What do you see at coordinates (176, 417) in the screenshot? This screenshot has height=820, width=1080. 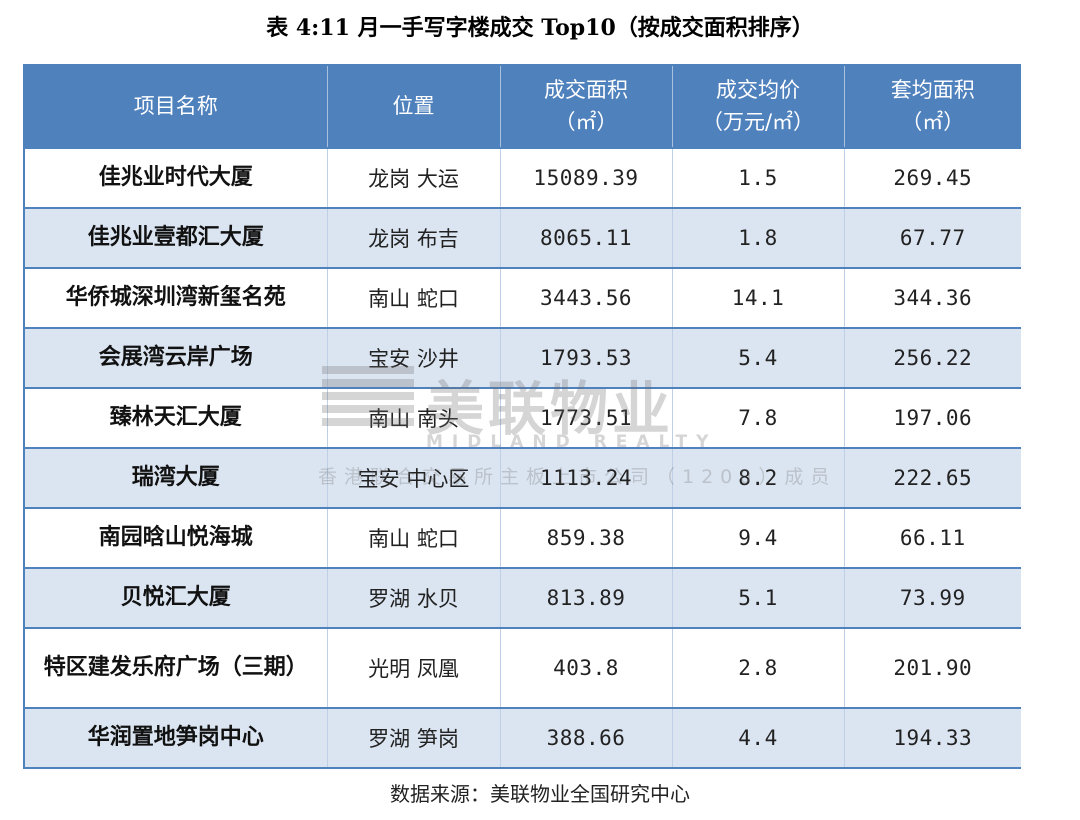 I see `cell-name: 臻林天汇大厦` at bounding box center [176, 417].